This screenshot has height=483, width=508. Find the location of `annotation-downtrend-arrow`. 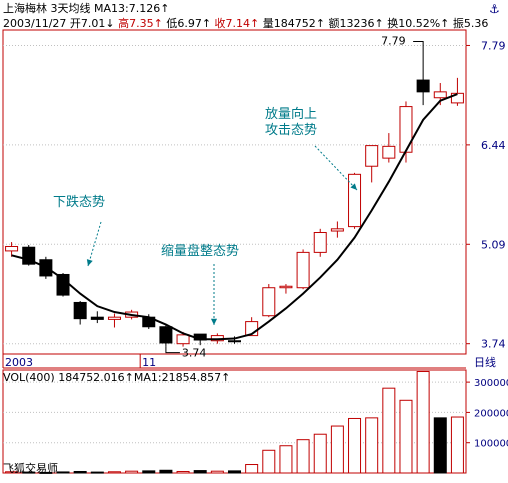

annotation-downtrend-arrow is located at coordinates (94, 244).